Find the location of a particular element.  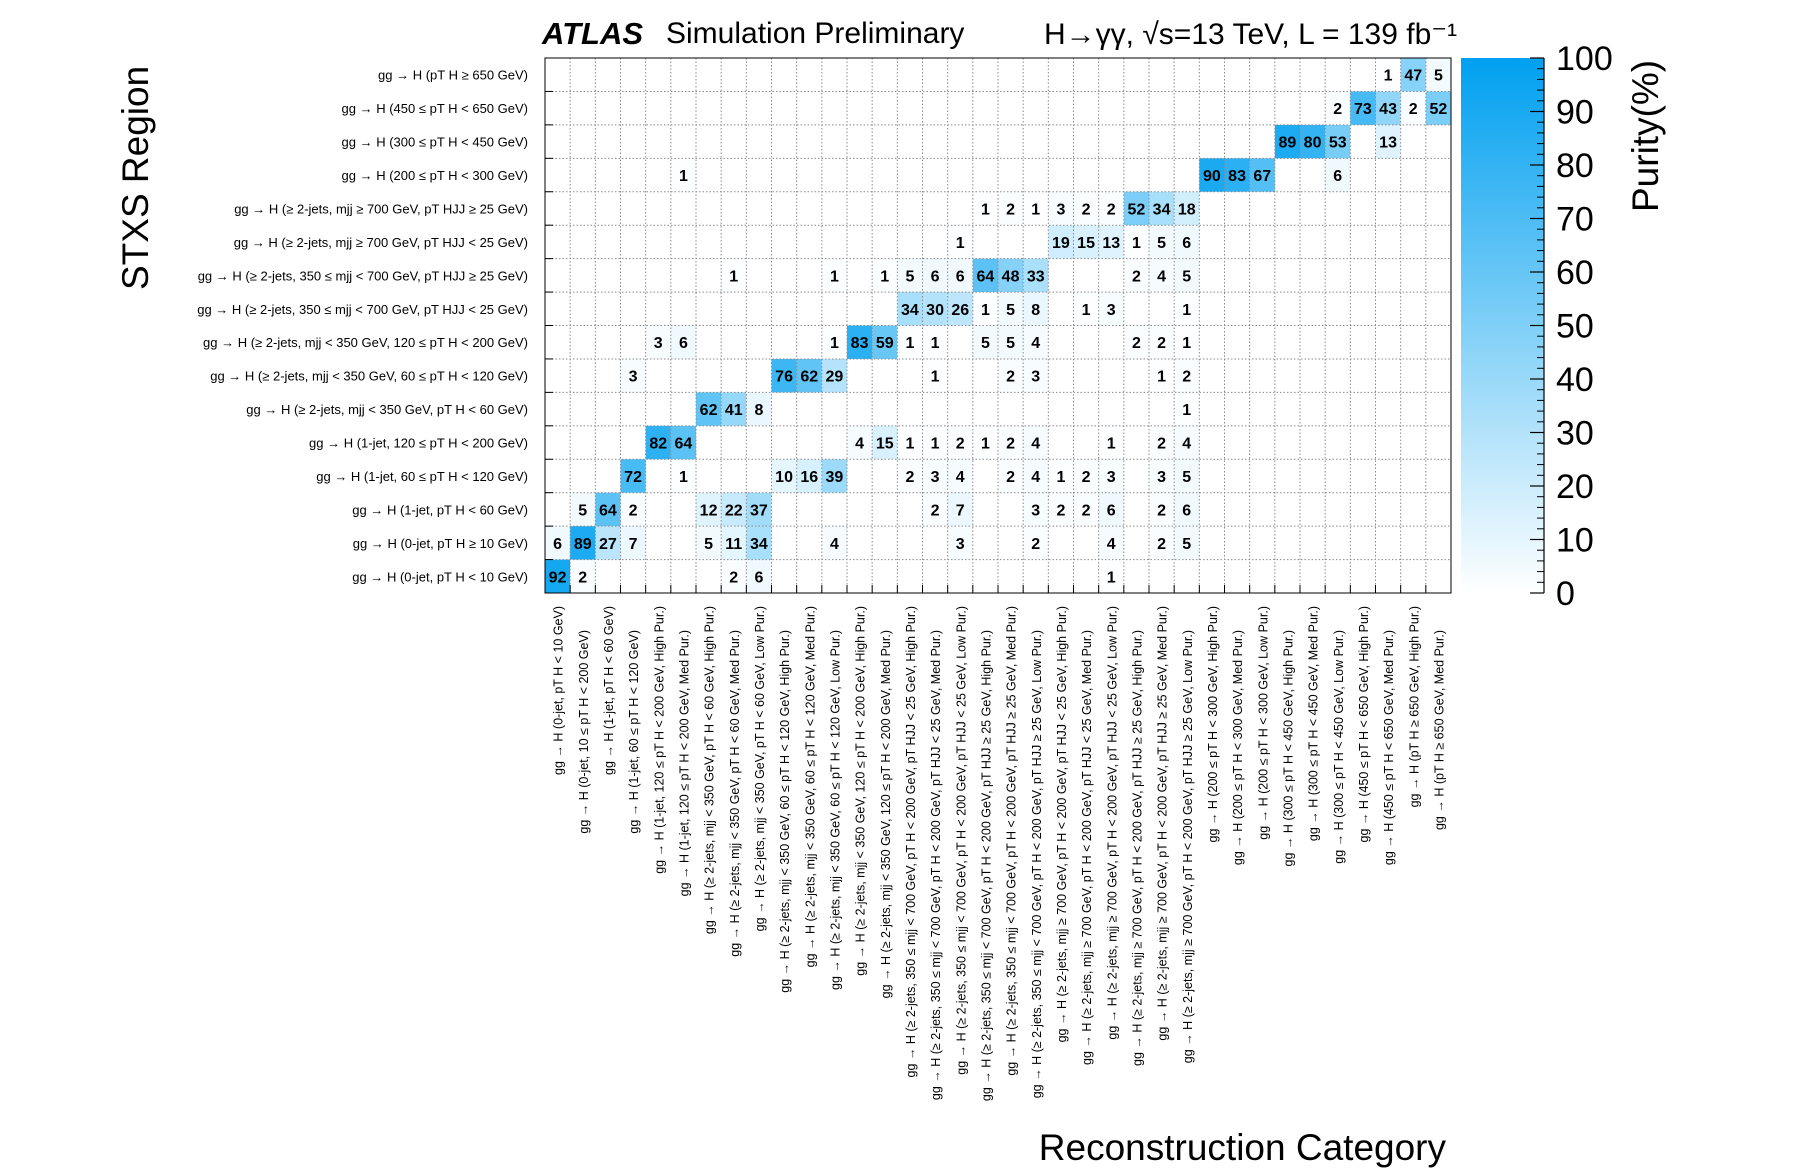

x-tick-label: gg → H (1-jet, 60 ≤ pT H < 120 GeV) is located at coordinates (634, 732).